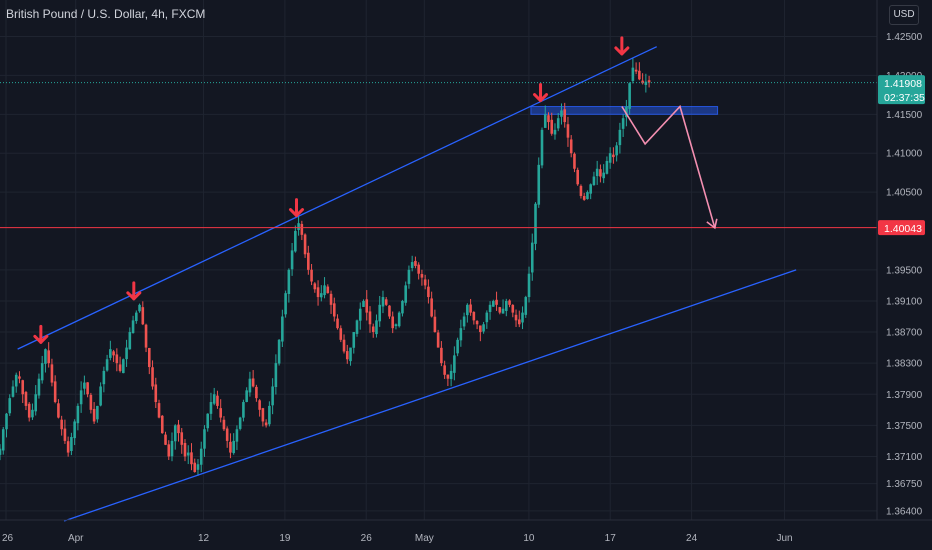 The image size is (932, 550). I want to click on x-tick-label: 17, so click(611, 538).